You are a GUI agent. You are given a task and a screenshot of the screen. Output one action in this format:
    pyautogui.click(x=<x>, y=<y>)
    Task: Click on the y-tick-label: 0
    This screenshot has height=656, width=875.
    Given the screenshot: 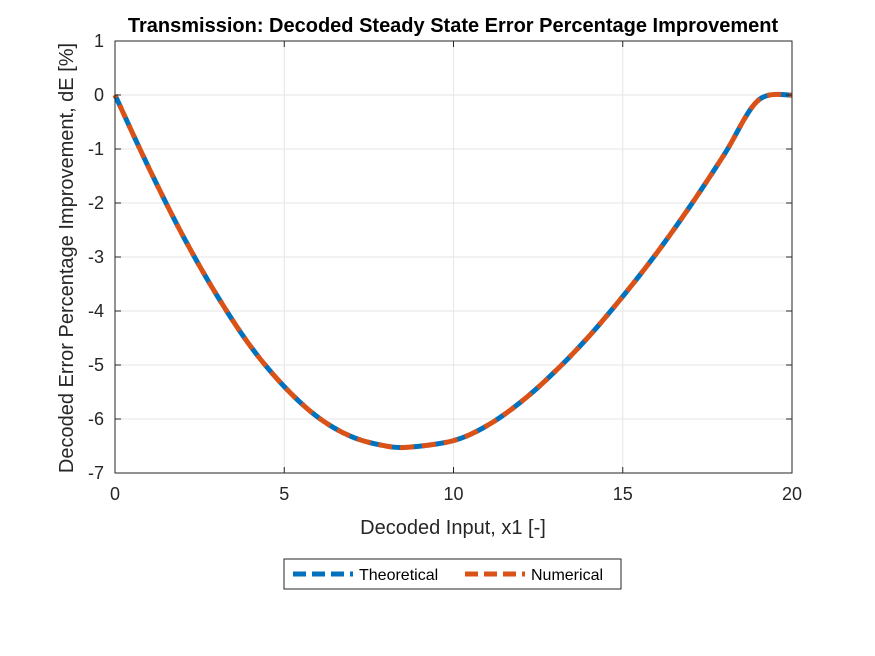 What is the action you would take?
    pyautogui.click(x=99, y=95)
    